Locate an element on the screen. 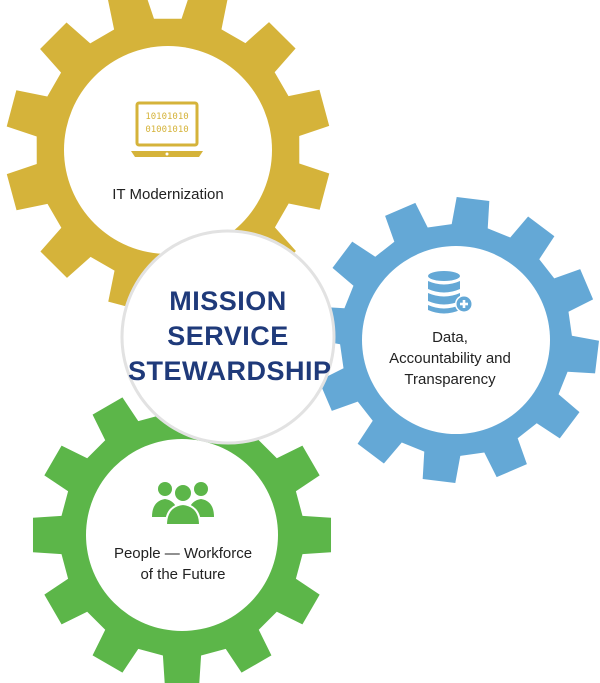 The width and height of the screenshot is (600, 683). gear-data-hub is located at coordinates (456, 340).